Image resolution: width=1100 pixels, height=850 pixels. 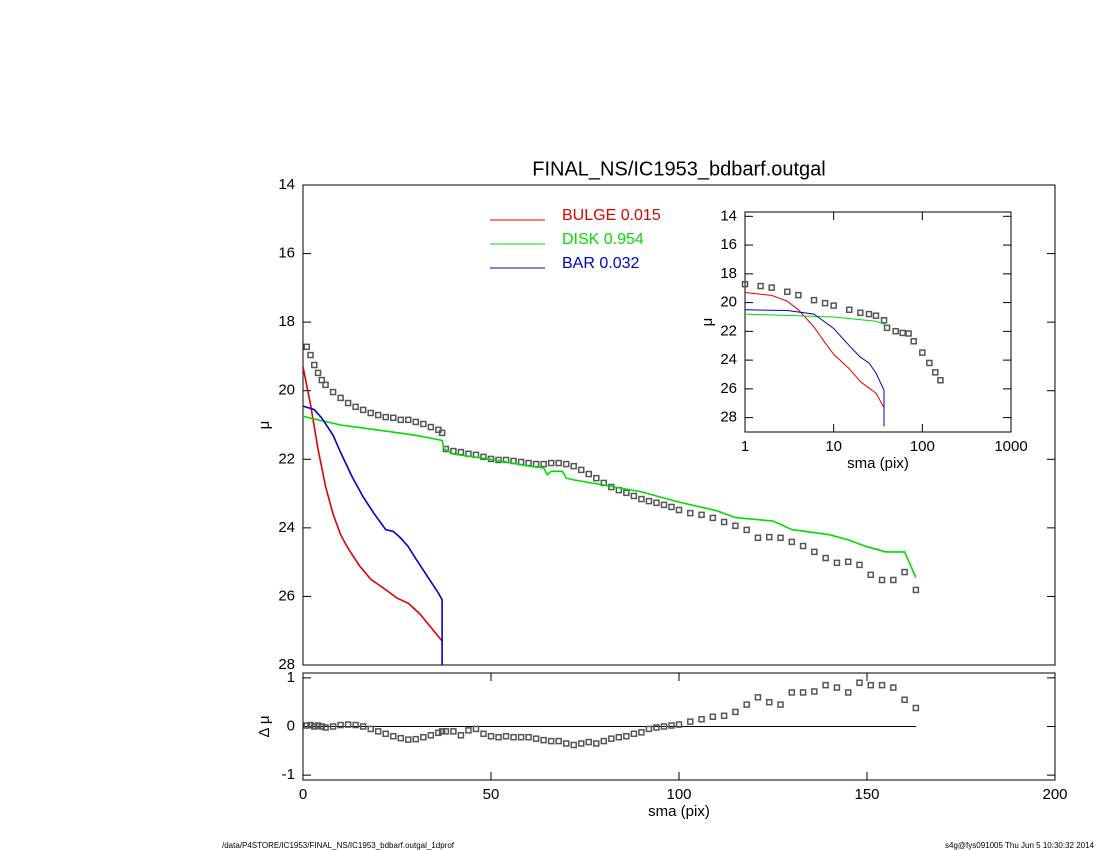 I want to click on chart-title: FINAL_NS/IC1953_bdbarf.outgal, so click(x=679, y=169).